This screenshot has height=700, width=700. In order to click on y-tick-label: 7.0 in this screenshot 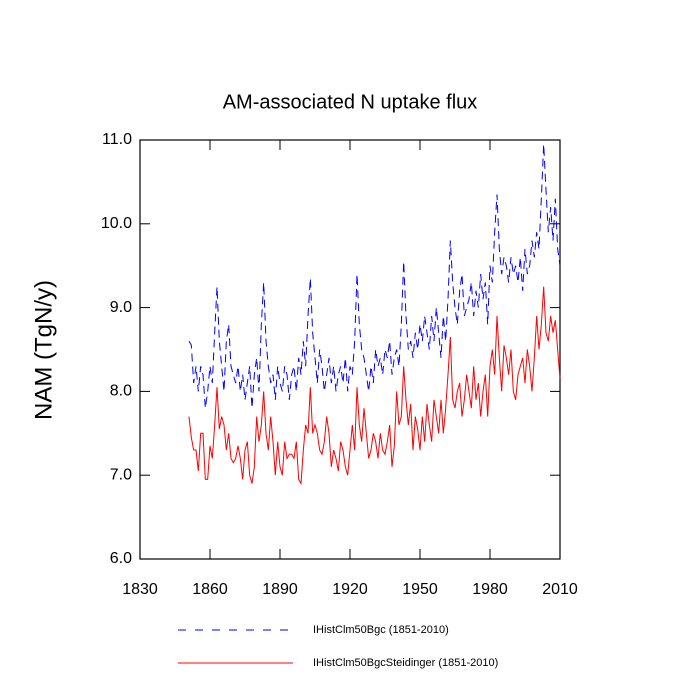, I will do `click(121, 474)`.